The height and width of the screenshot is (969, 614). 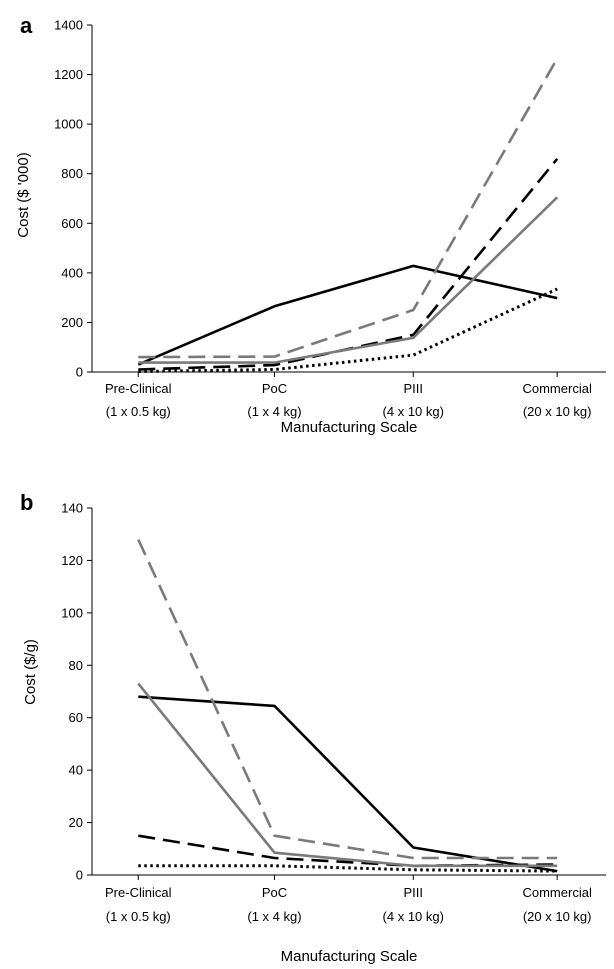 What do you see at coordinates (349, 427) in the screenshot?
I see `x-axis-title-a: Manufacturing Scale` at bounding box center [349, 427].